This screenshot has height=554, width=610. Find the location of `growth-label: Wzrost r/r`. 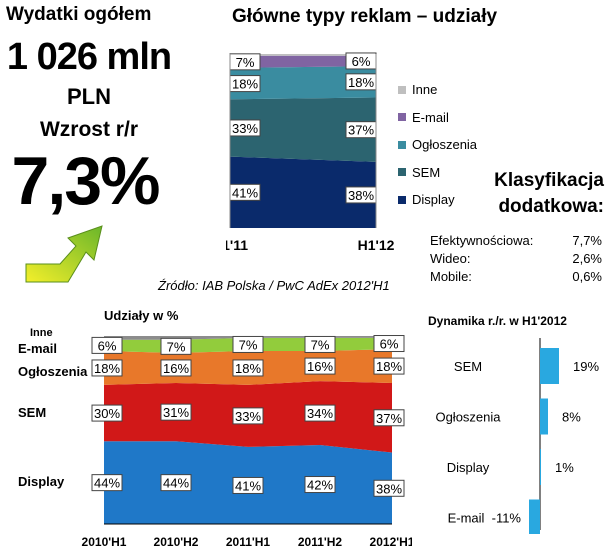

growth-label: Wzrost r/r is located at coordinates (88, 129).